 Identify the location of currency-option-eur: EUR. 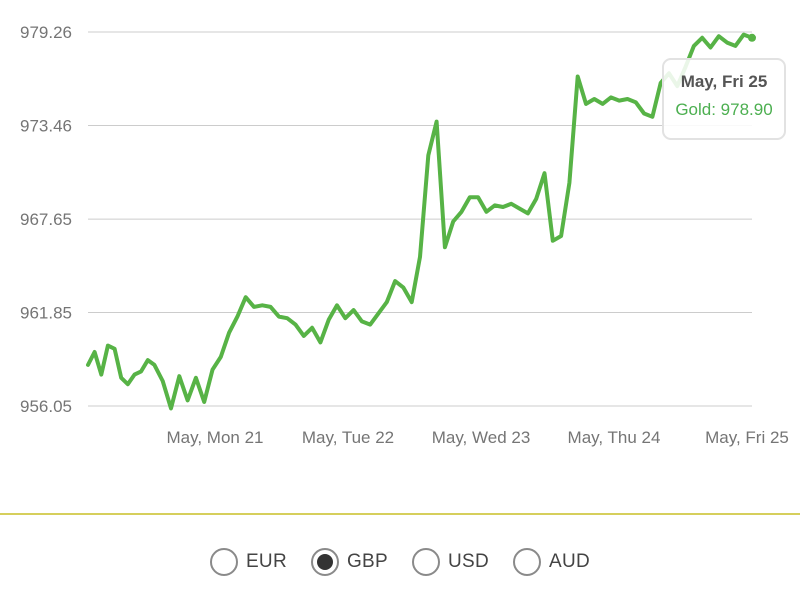
(248, 562).